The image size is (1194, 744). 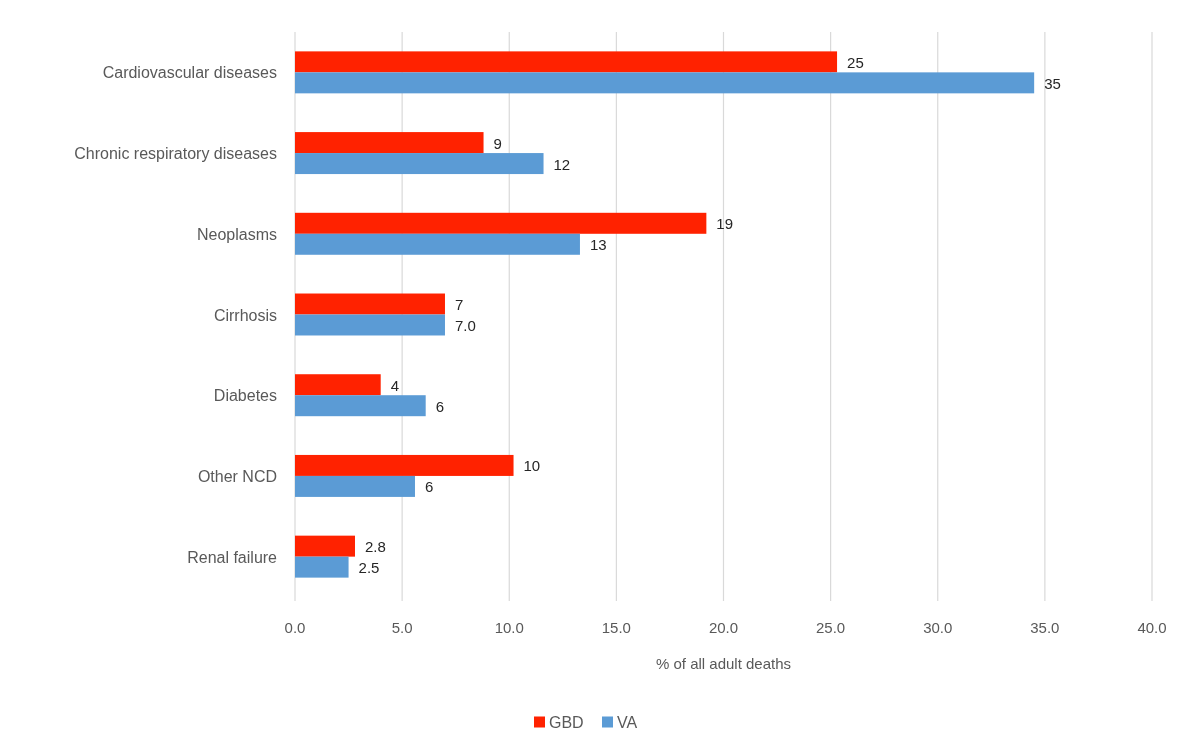 What do you see at coordinates (938, 627) in the screenshot?
I see `x-tick-label: 30.0` at bounding box center [938, 627].